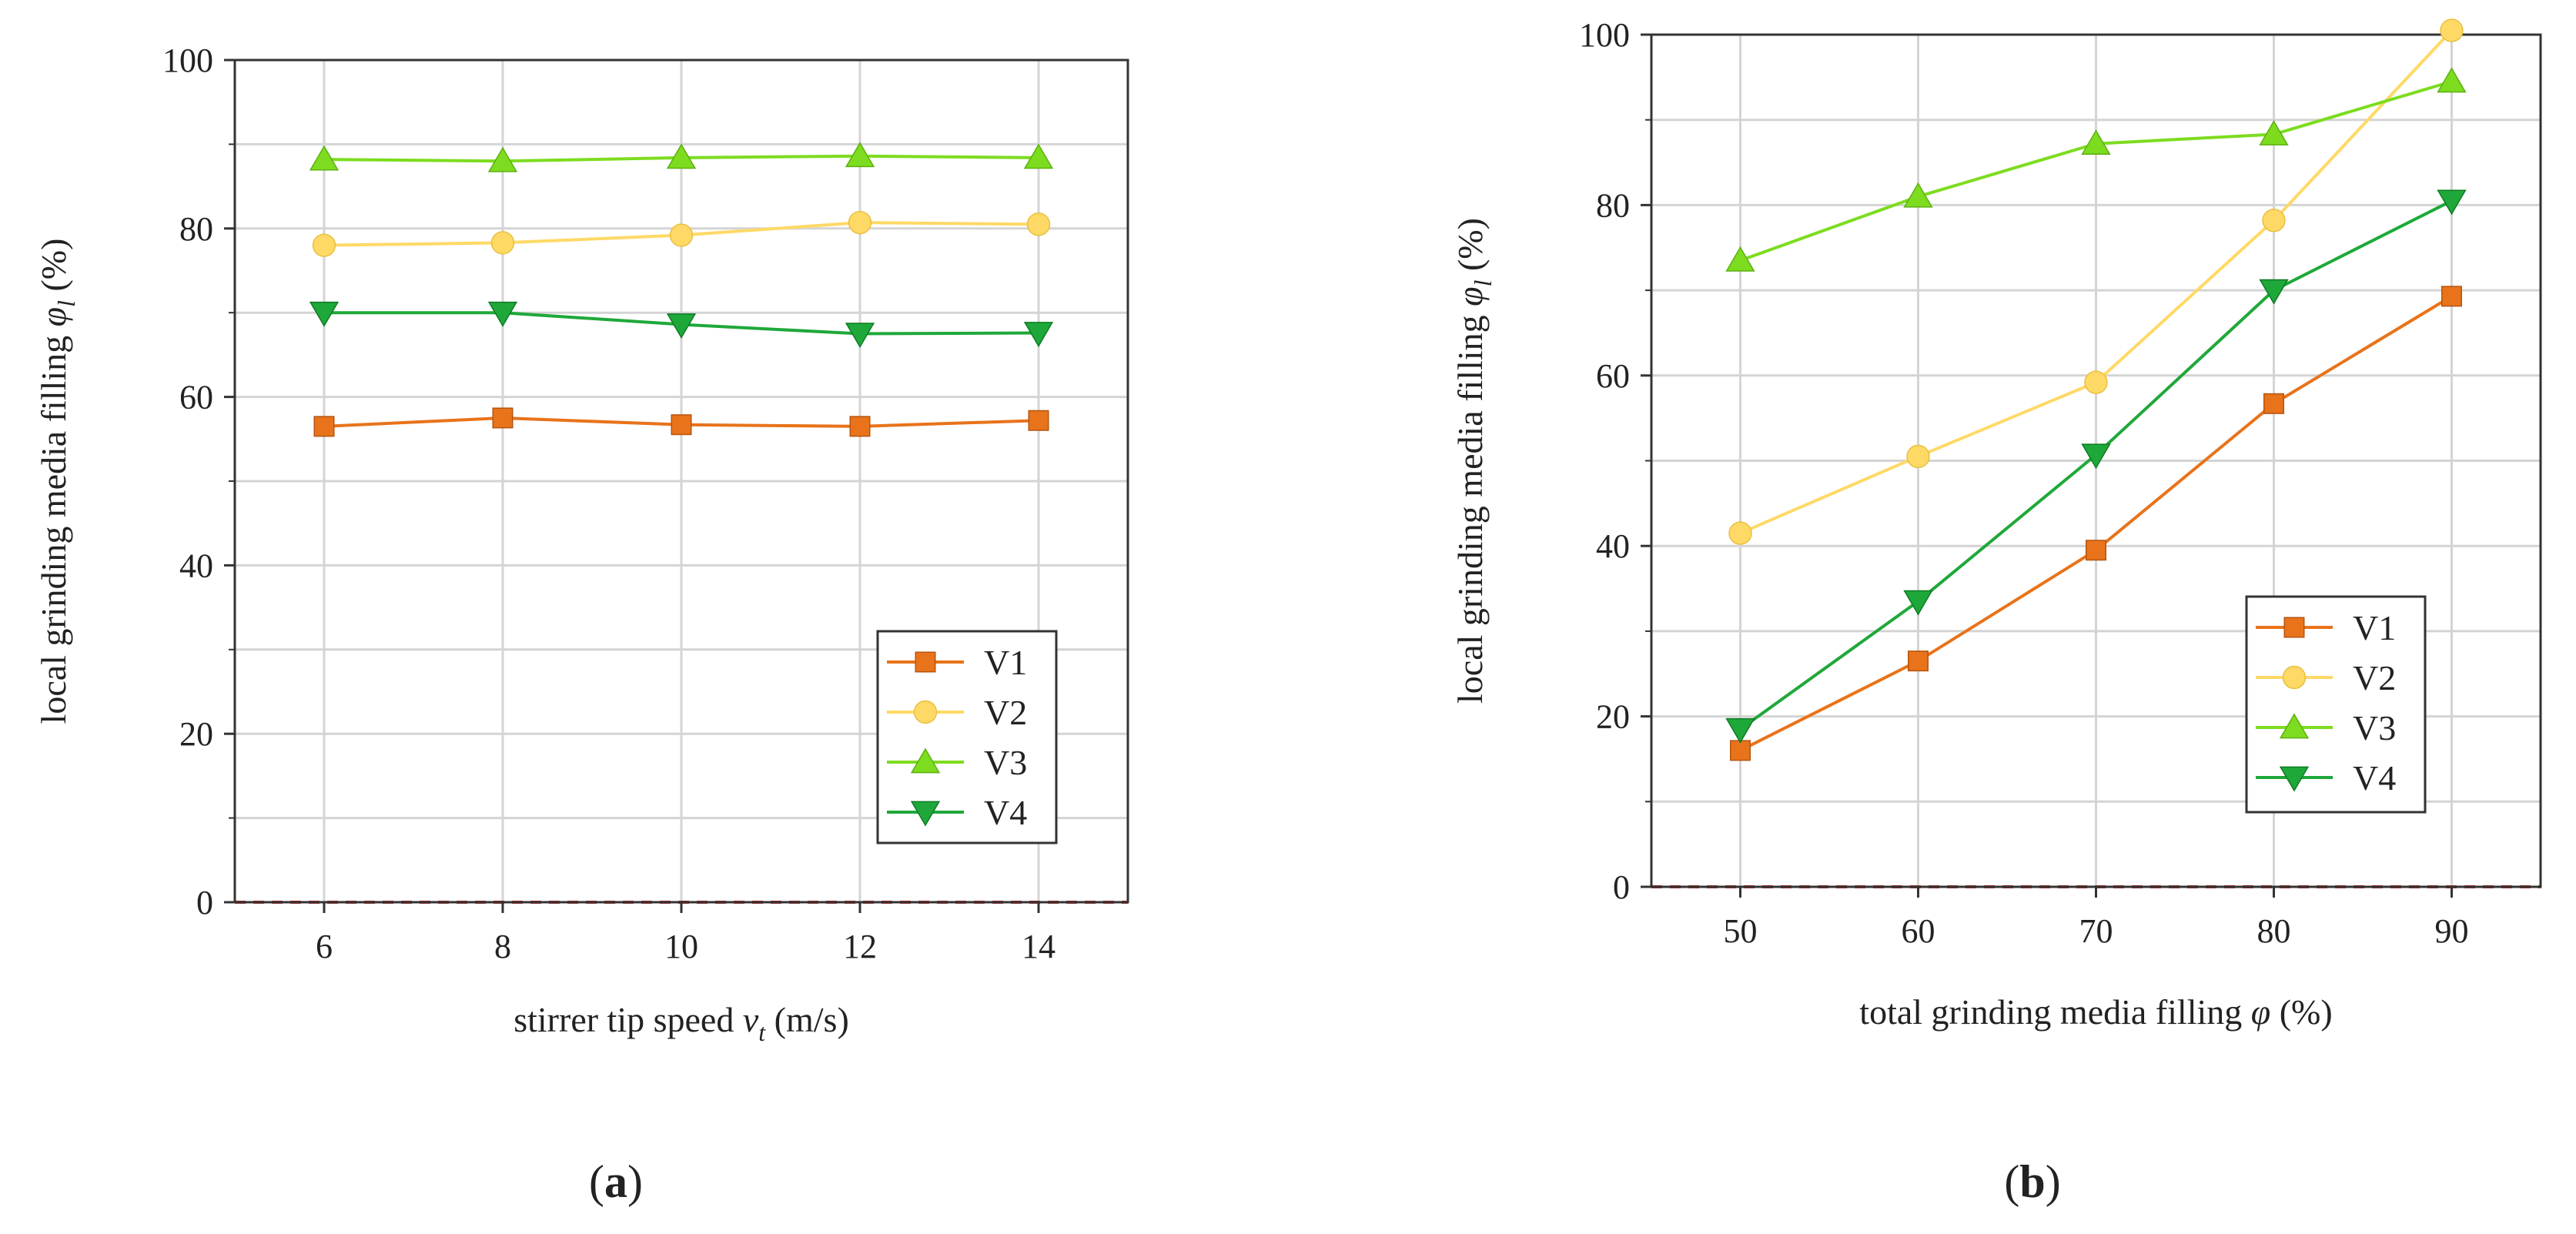  What do you see at coordinates (325, 946) in the screenshot?
I see `x-tick-label: 6` at bounding box center [325, 946].